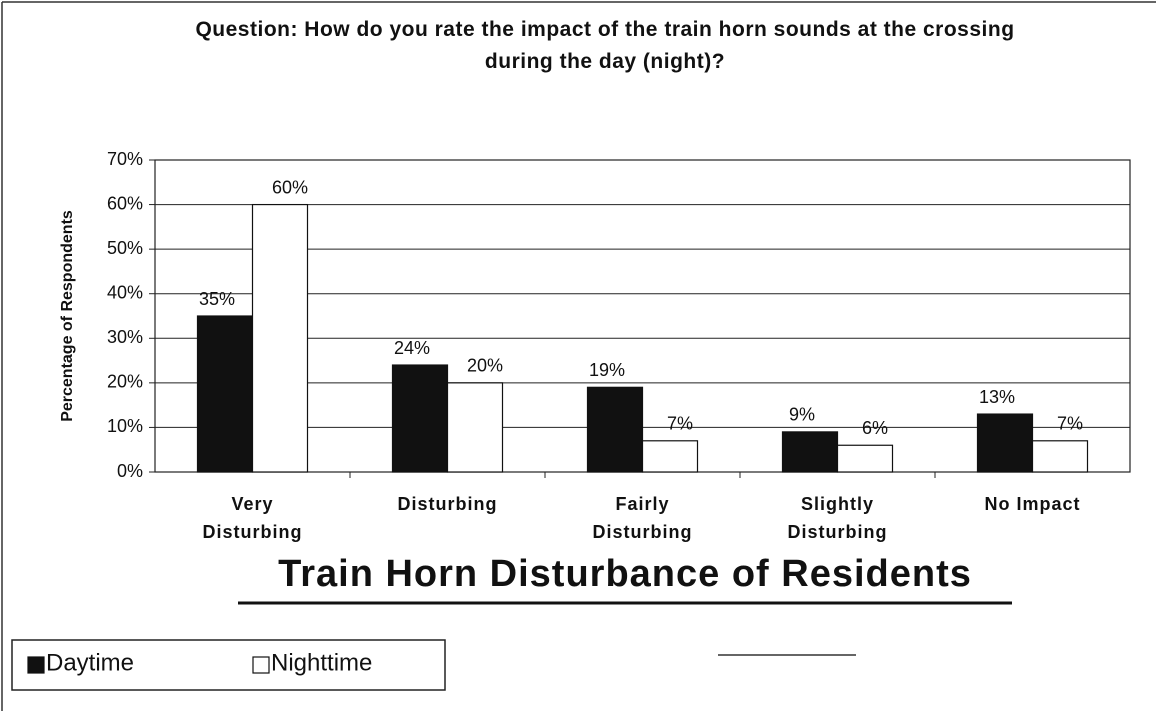  I want to click on data-label: 19%, so click(607, 370).